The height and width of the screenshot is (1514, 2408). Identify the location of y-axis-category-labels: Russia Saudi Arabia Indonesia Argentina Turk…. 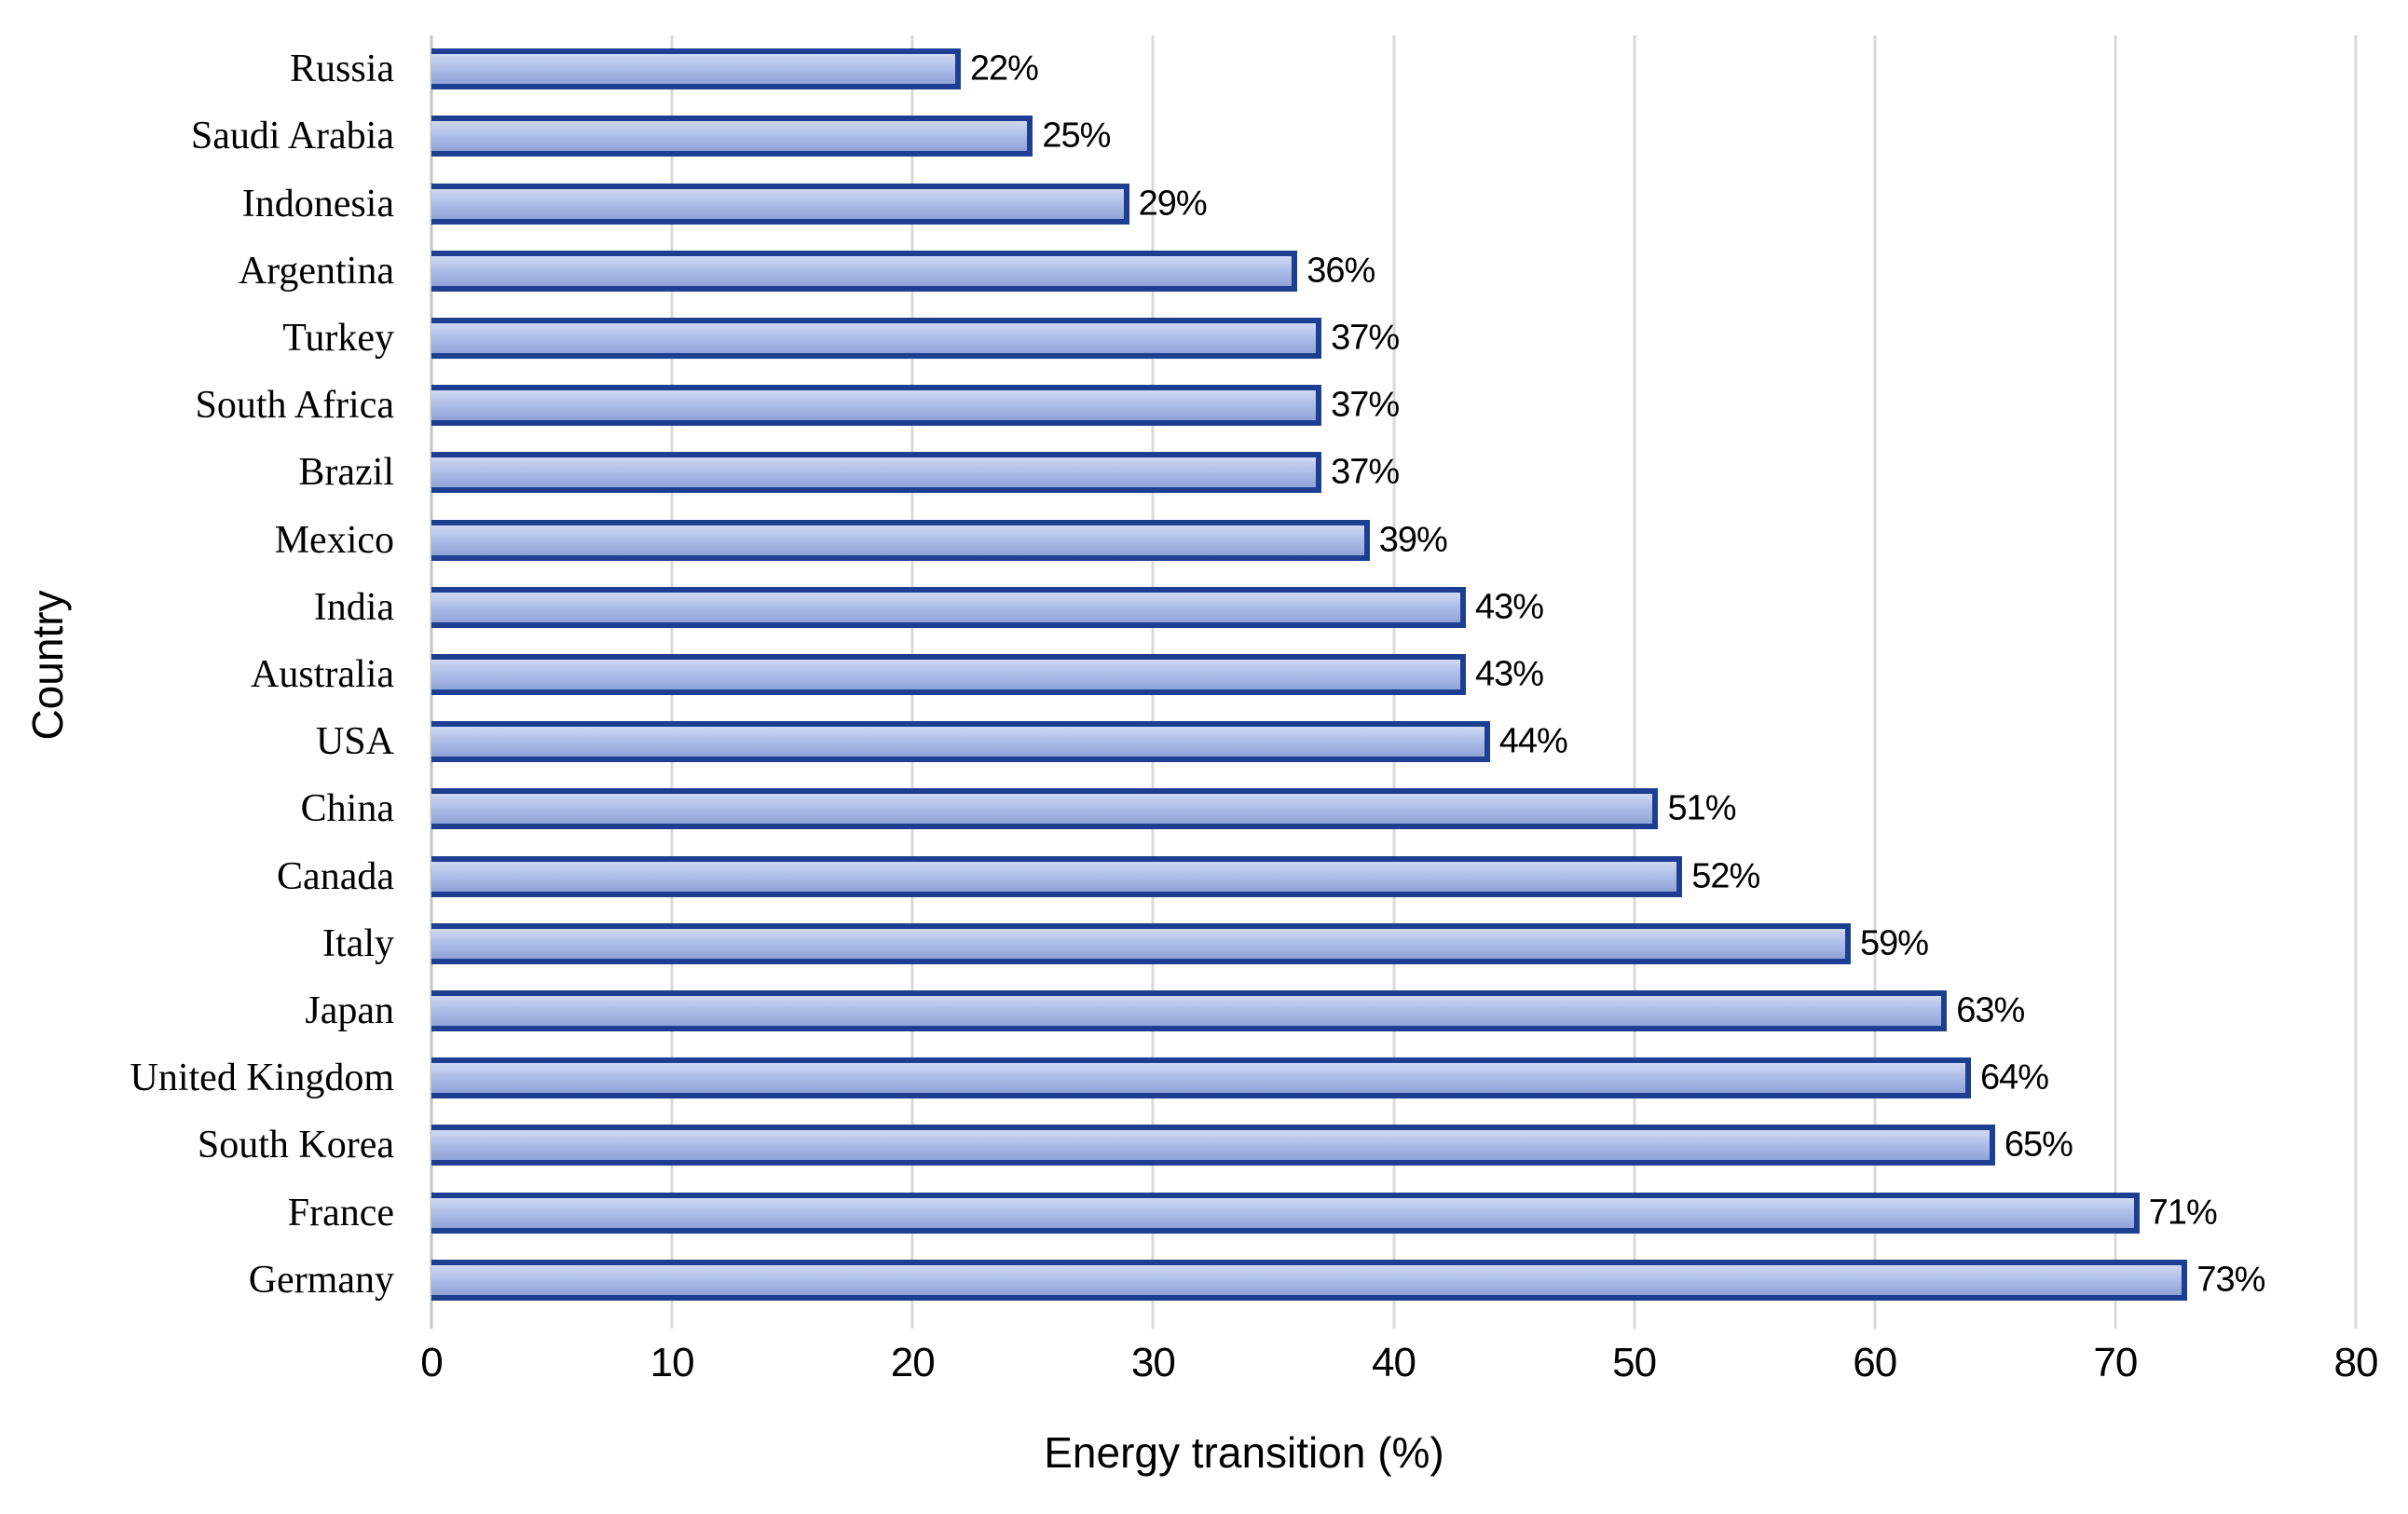
(206, 674).